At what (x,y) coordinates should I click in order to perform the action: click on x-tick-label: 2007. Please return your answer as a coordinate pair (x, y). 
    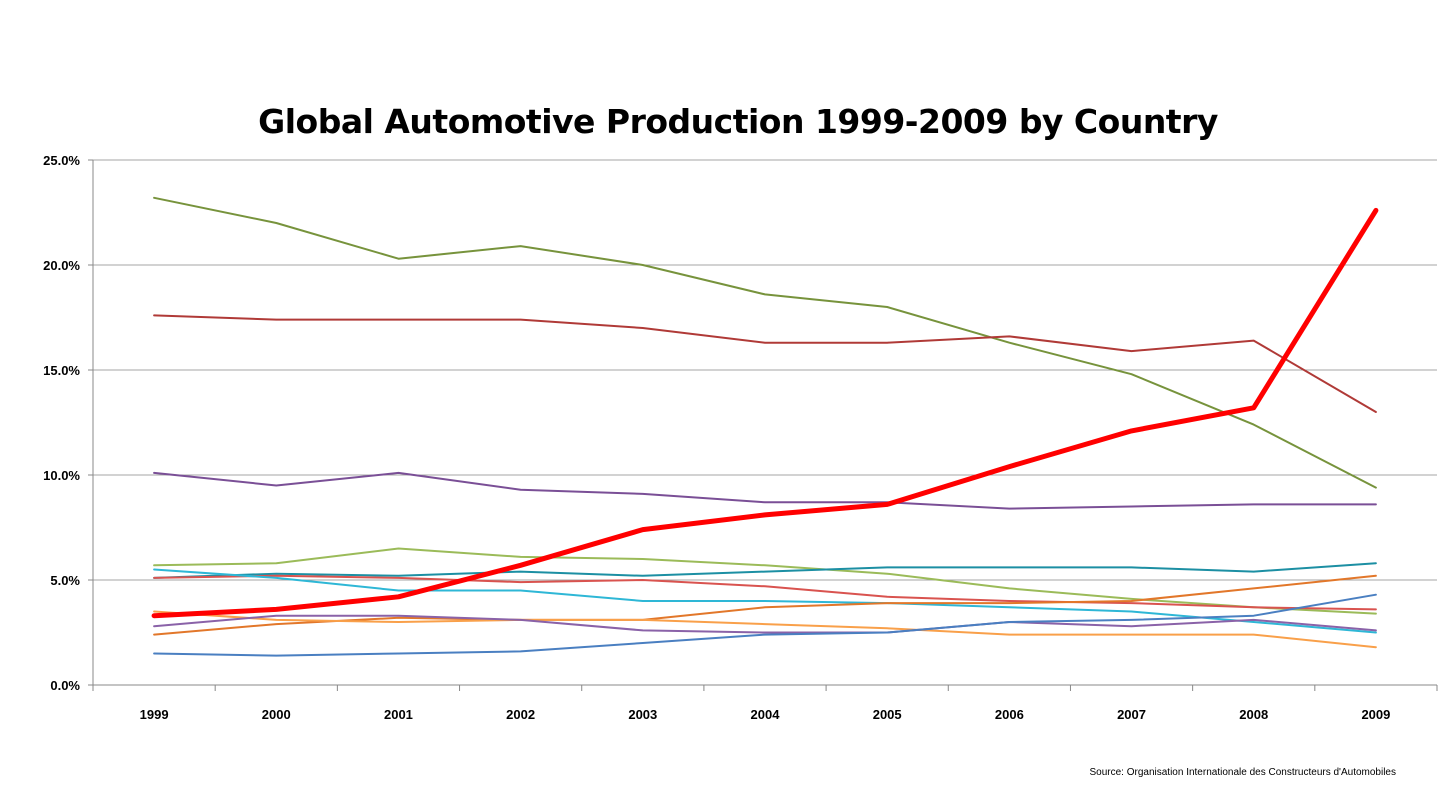
    Looking at the image, I should click on (1131, 714).